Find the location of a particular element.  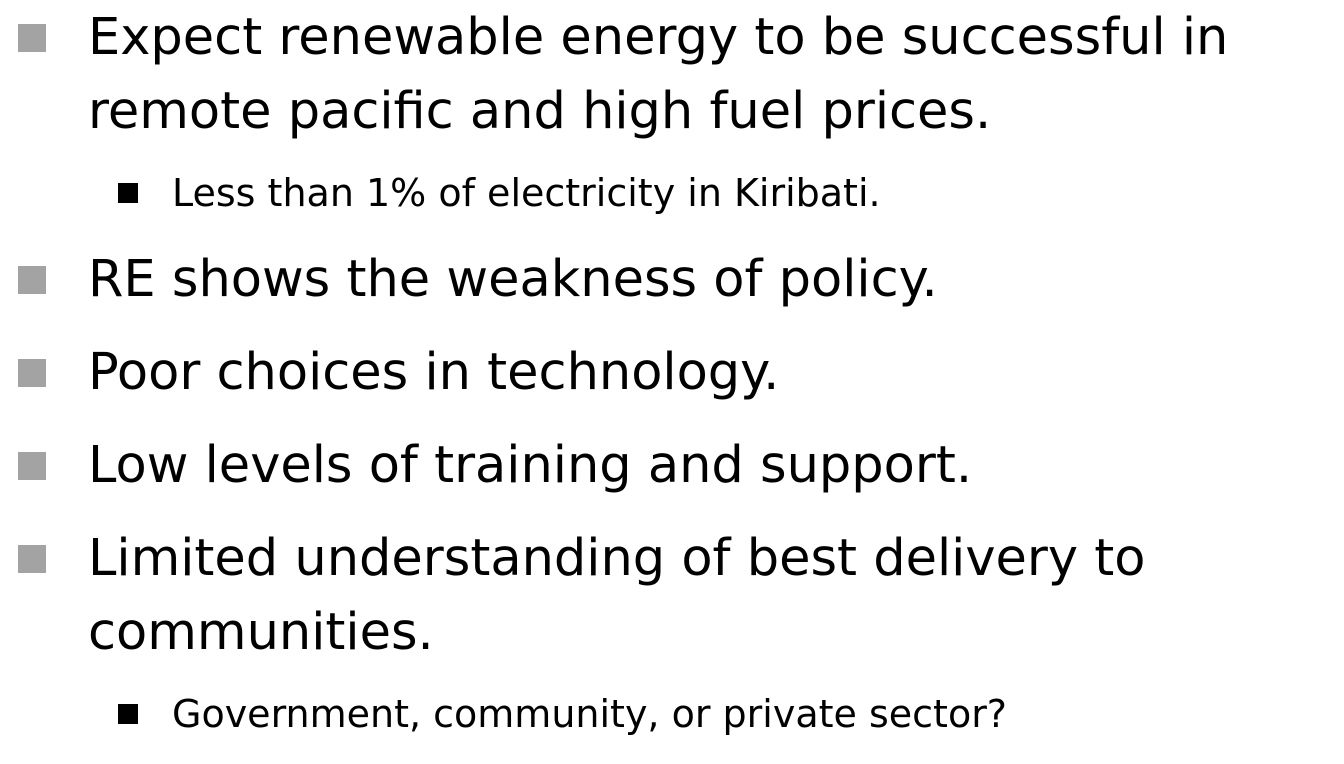

bullet-text: RE shows the weakness of policy. is located at coordinates (513, 279).